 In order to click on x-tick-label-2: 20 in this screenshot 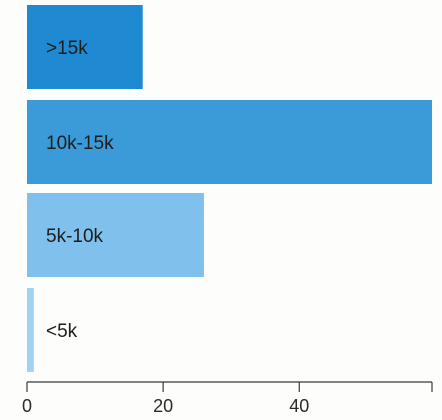, I will do `click(163, 406)`.